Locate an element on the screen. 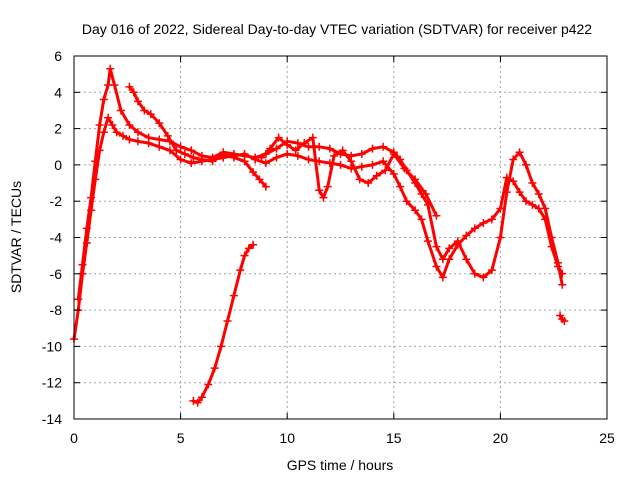 This screenshot has height=480, width=640. y-tick-label: -14 is located at coordinates (52, 419).